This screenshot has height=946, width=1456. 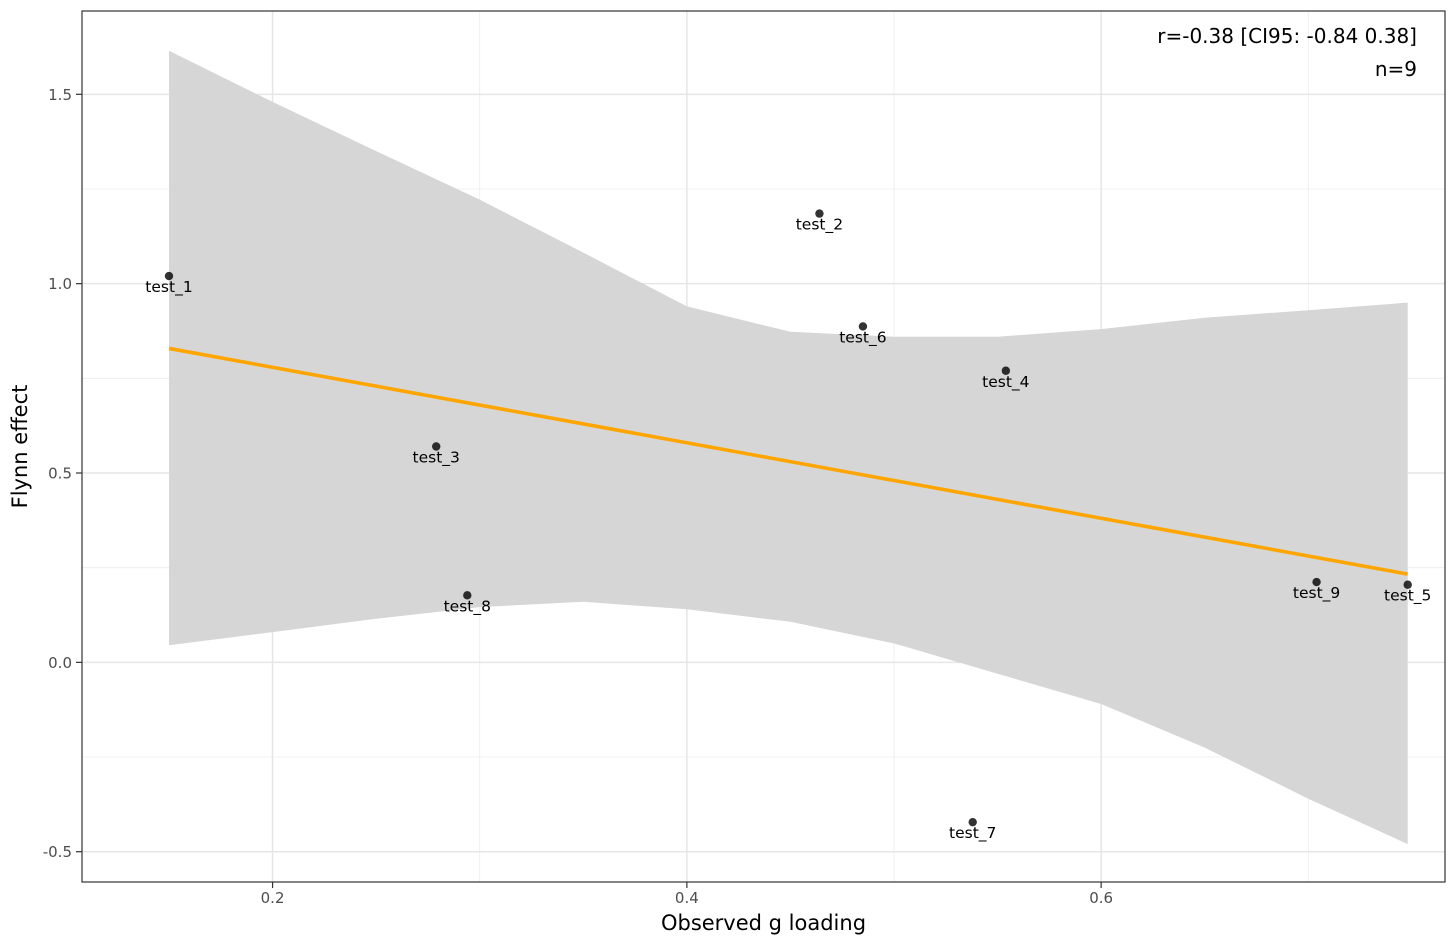 What do you see at coordinates (467, 606) in the screenshot?
I see `data-label-test_8: test_8` at bounding box center [467, 606].